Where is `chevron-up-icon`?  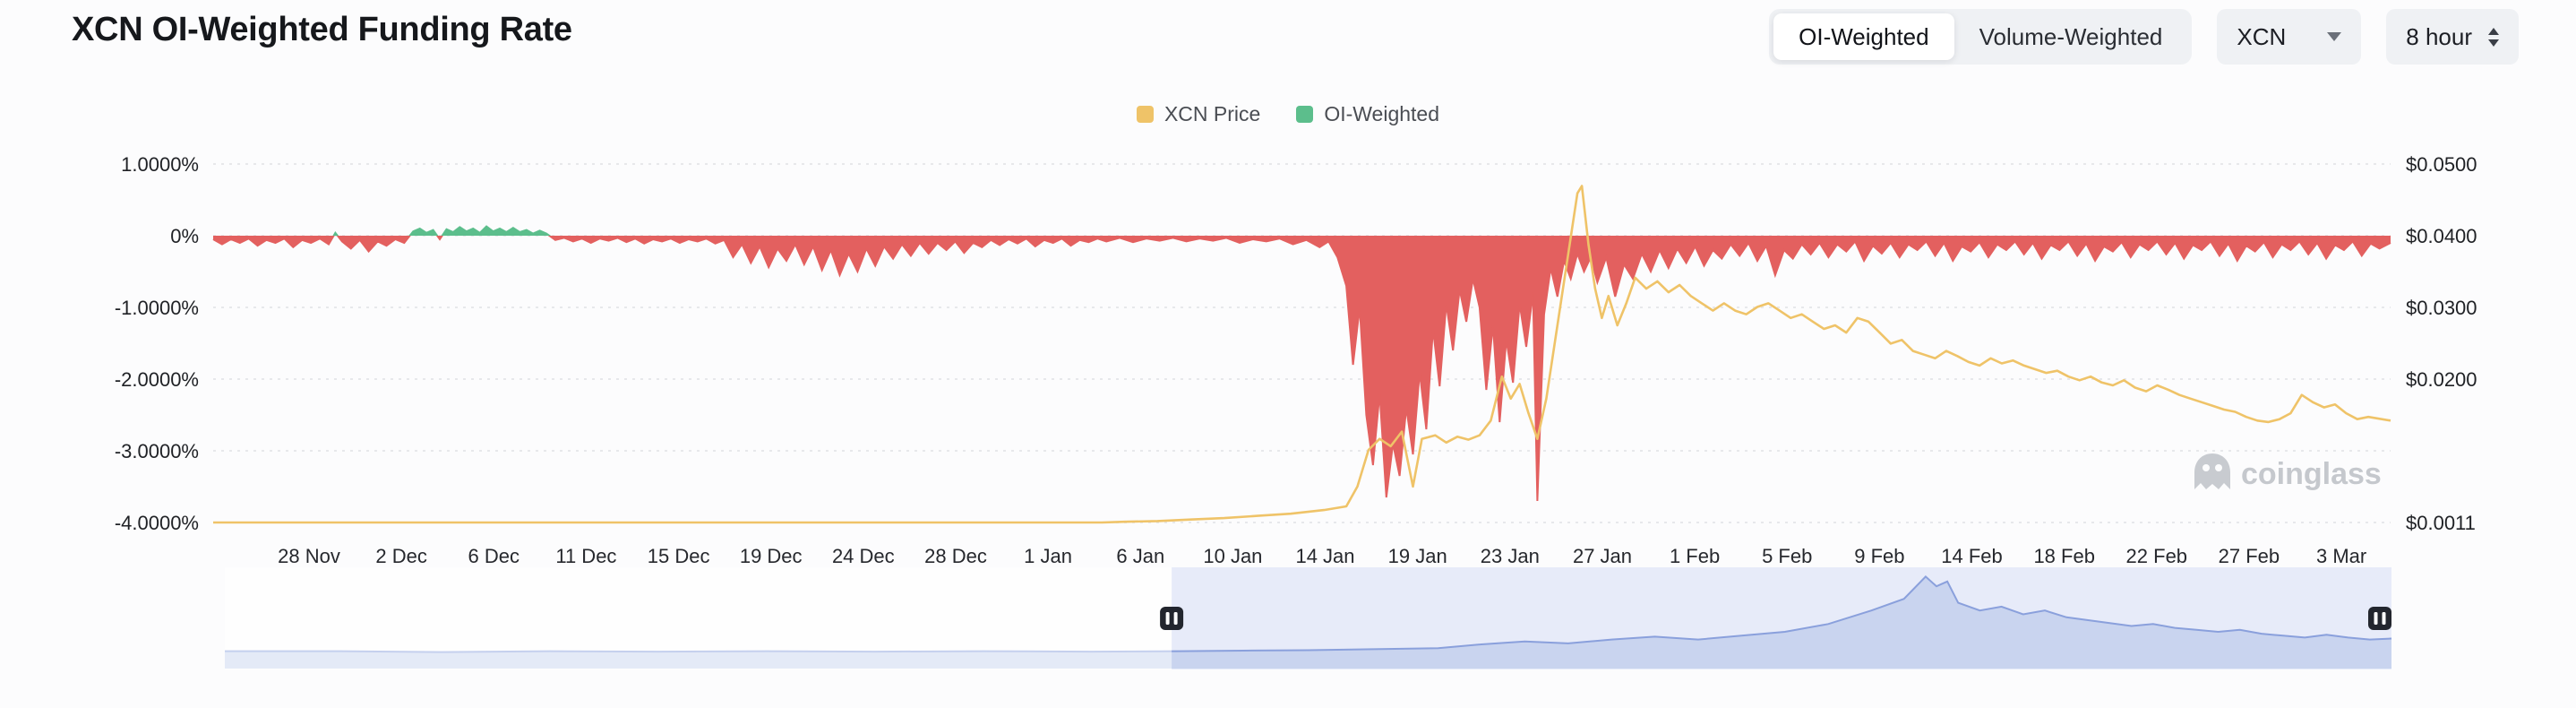
chevron-up-icon is located at coordinates (2493, 31).